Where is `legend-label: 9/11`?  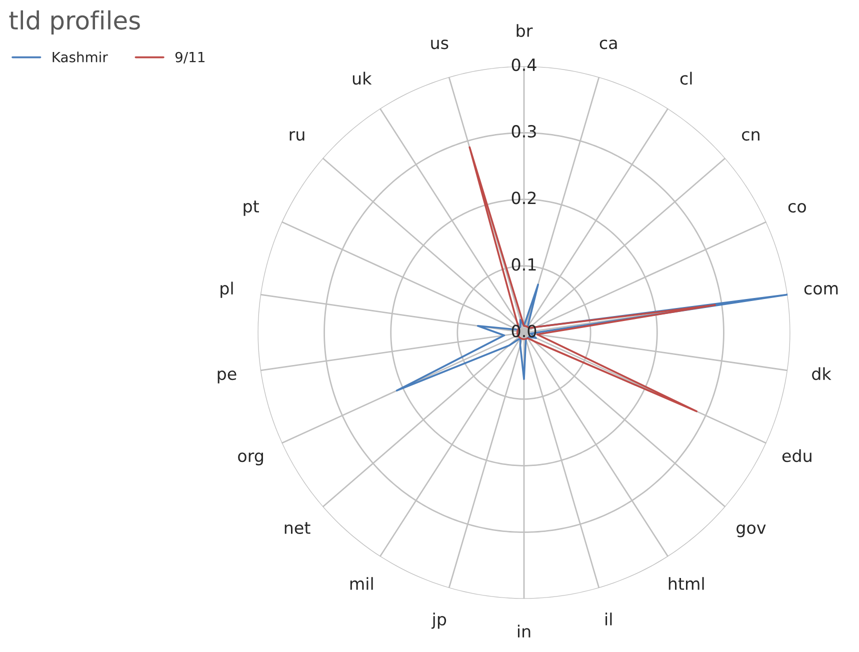 legend-label: 9/11 is located at coordinates (189, 58).